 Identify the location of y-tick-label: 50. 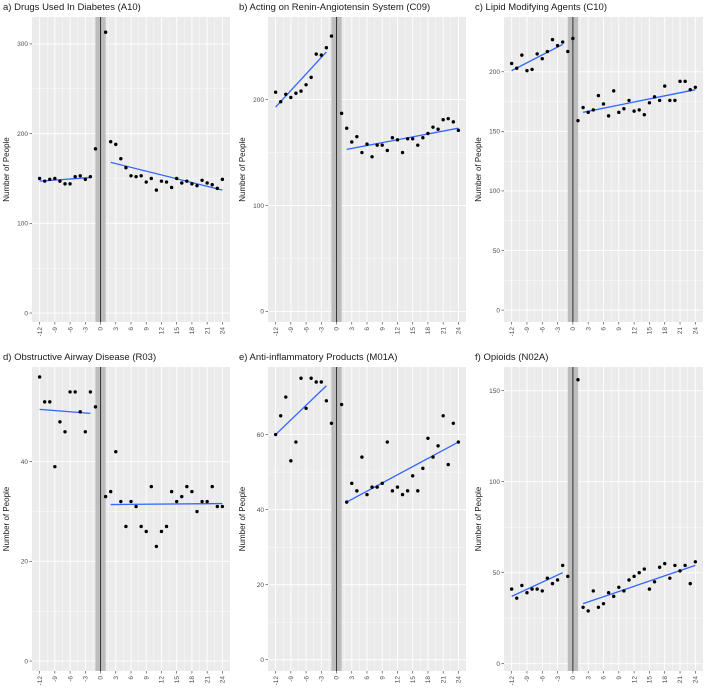
(497, 251).